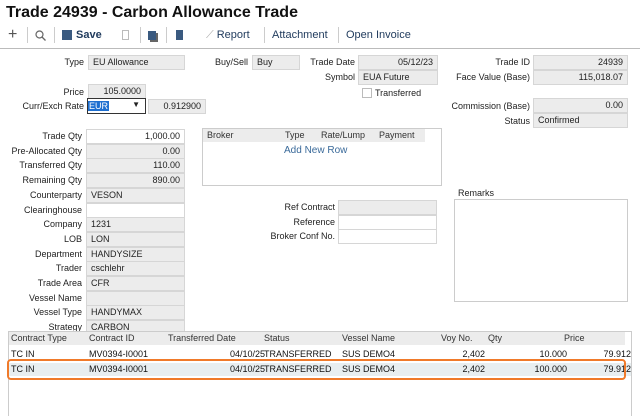 The height and width of the screenshot is (416, 640). I want to click on exch-rate-field: 0.912900, so click(177, 106).